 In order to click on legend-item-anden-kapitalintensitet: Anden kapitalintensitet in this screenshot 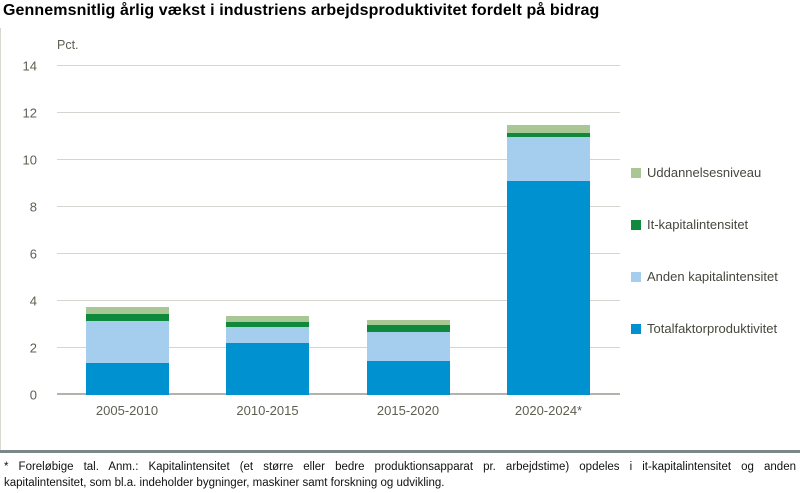, I will do `click(715, 276)`.